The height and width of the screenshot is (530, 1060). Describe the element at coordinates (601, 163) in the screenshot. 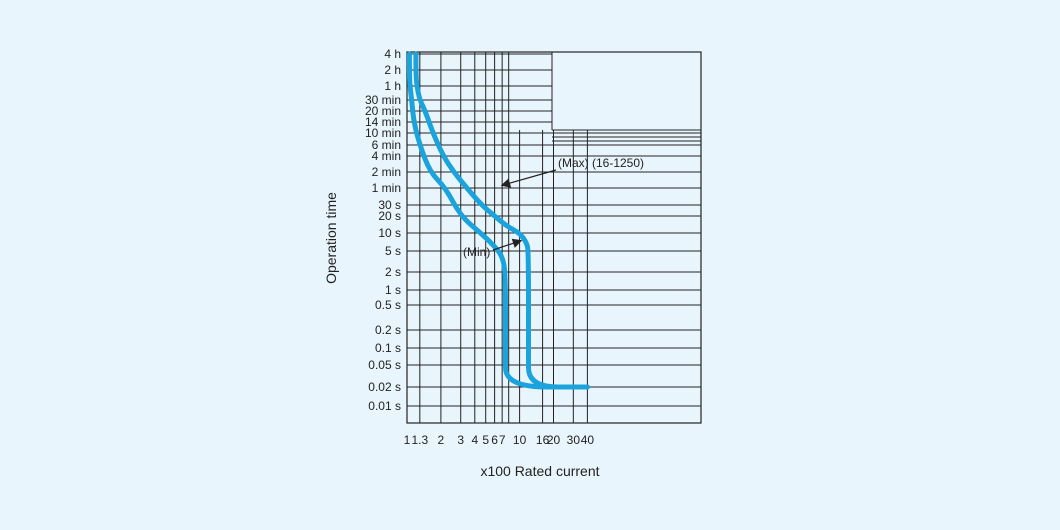

I see `annotation-max: (Max) (16-1250)` at that location.